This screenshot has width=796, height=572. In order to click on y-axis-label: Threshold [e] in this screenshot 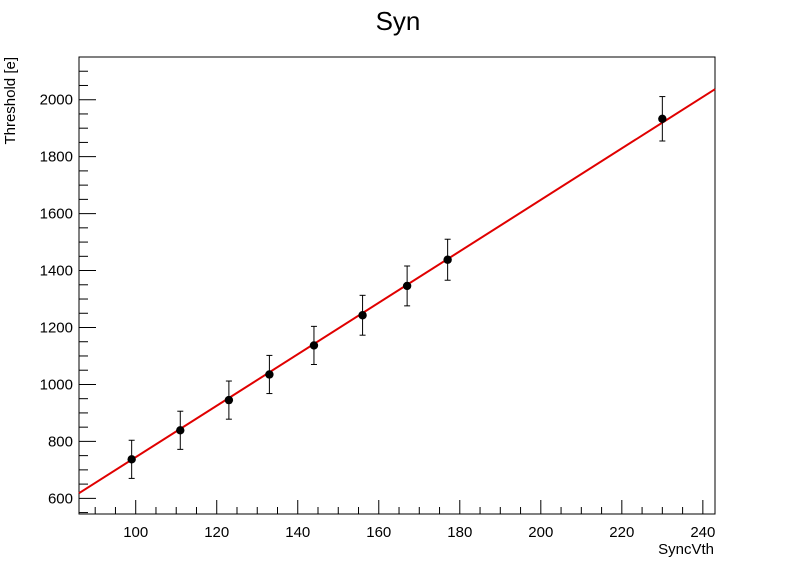, I will do `click(10, 101)`.